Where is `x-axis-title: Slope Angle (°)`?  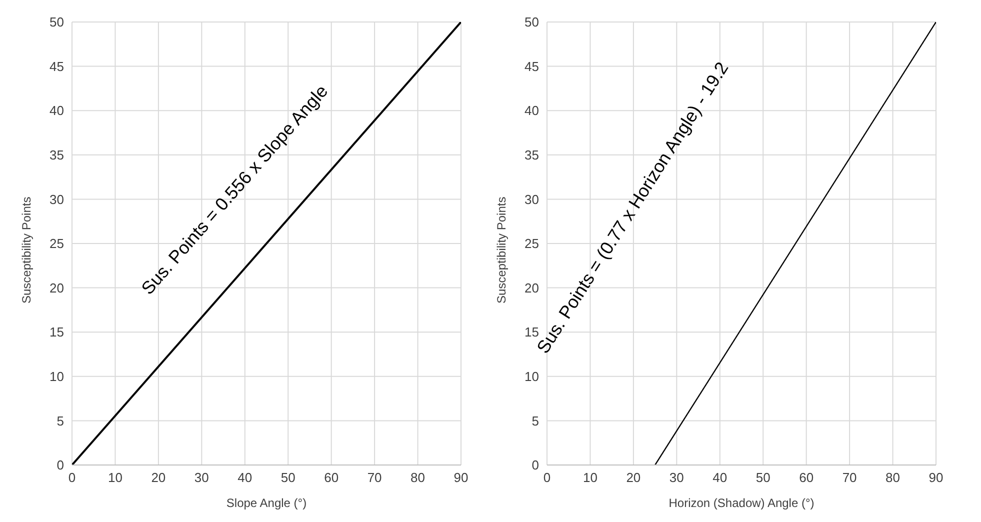 x-axis-title: Slope Angle (°) is located at coordinates (266, 503).